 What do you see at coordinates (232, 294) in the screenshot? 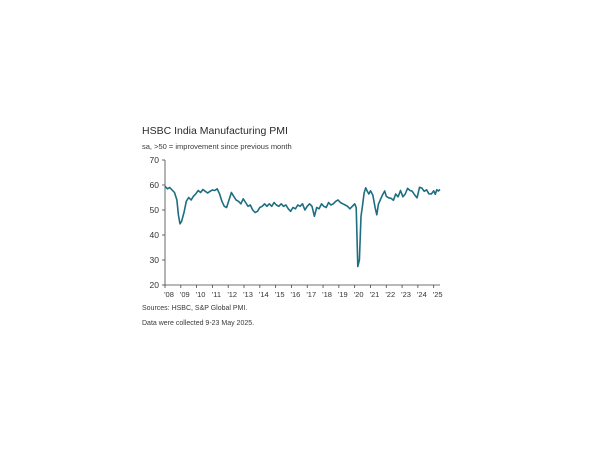
I see `x-tick-label: '12` at bounding box center [232, 294].